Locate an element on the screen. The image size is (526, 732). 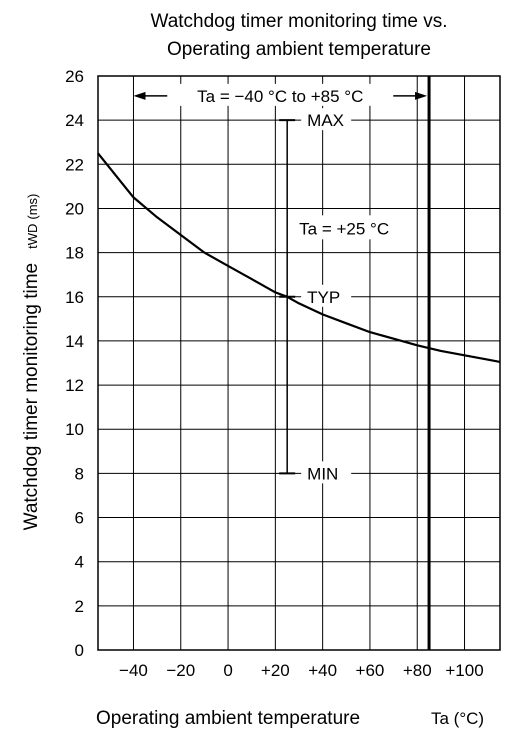
y-tick-label: 10 is located at coordinates (74, 429).